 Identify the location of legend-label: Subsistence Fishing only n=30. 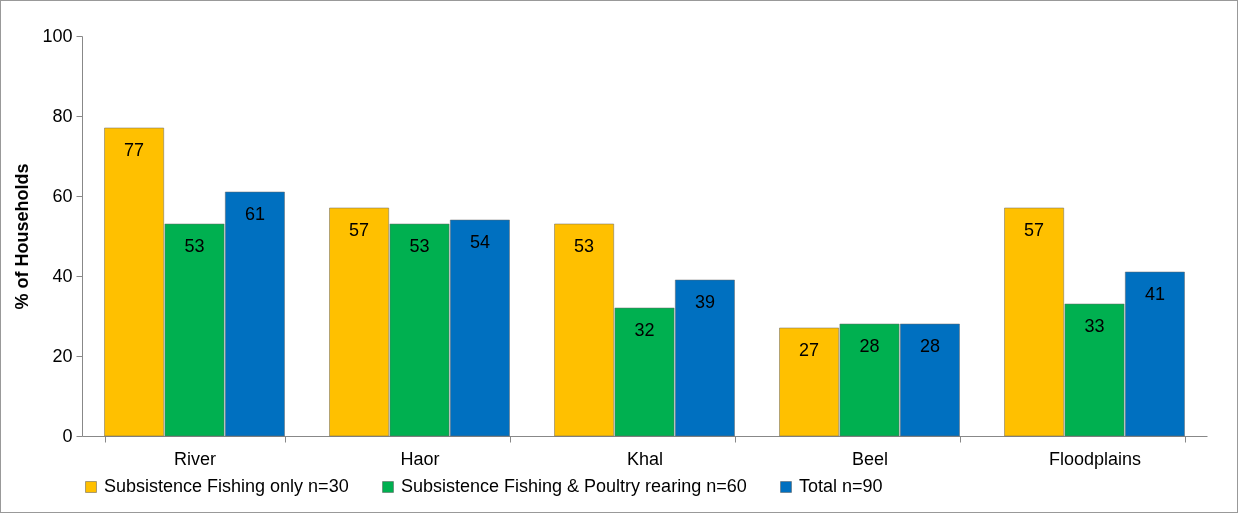
(226, 486).